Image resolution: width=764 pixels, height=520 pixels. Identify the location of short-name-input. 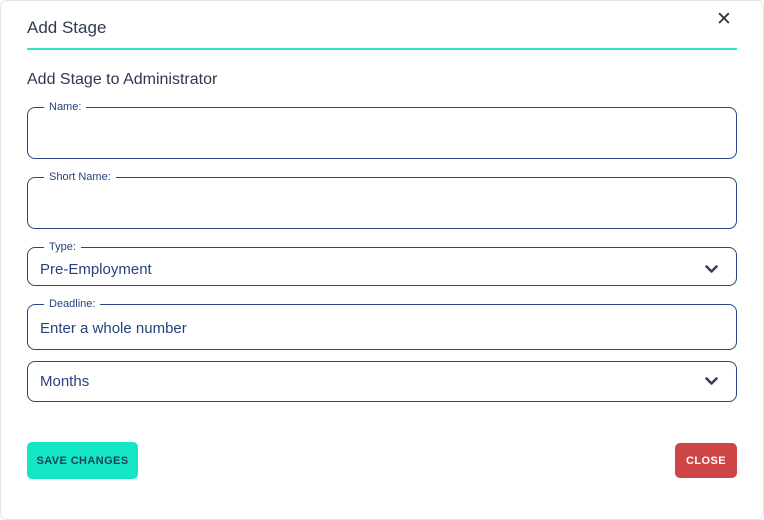
(382, 200).